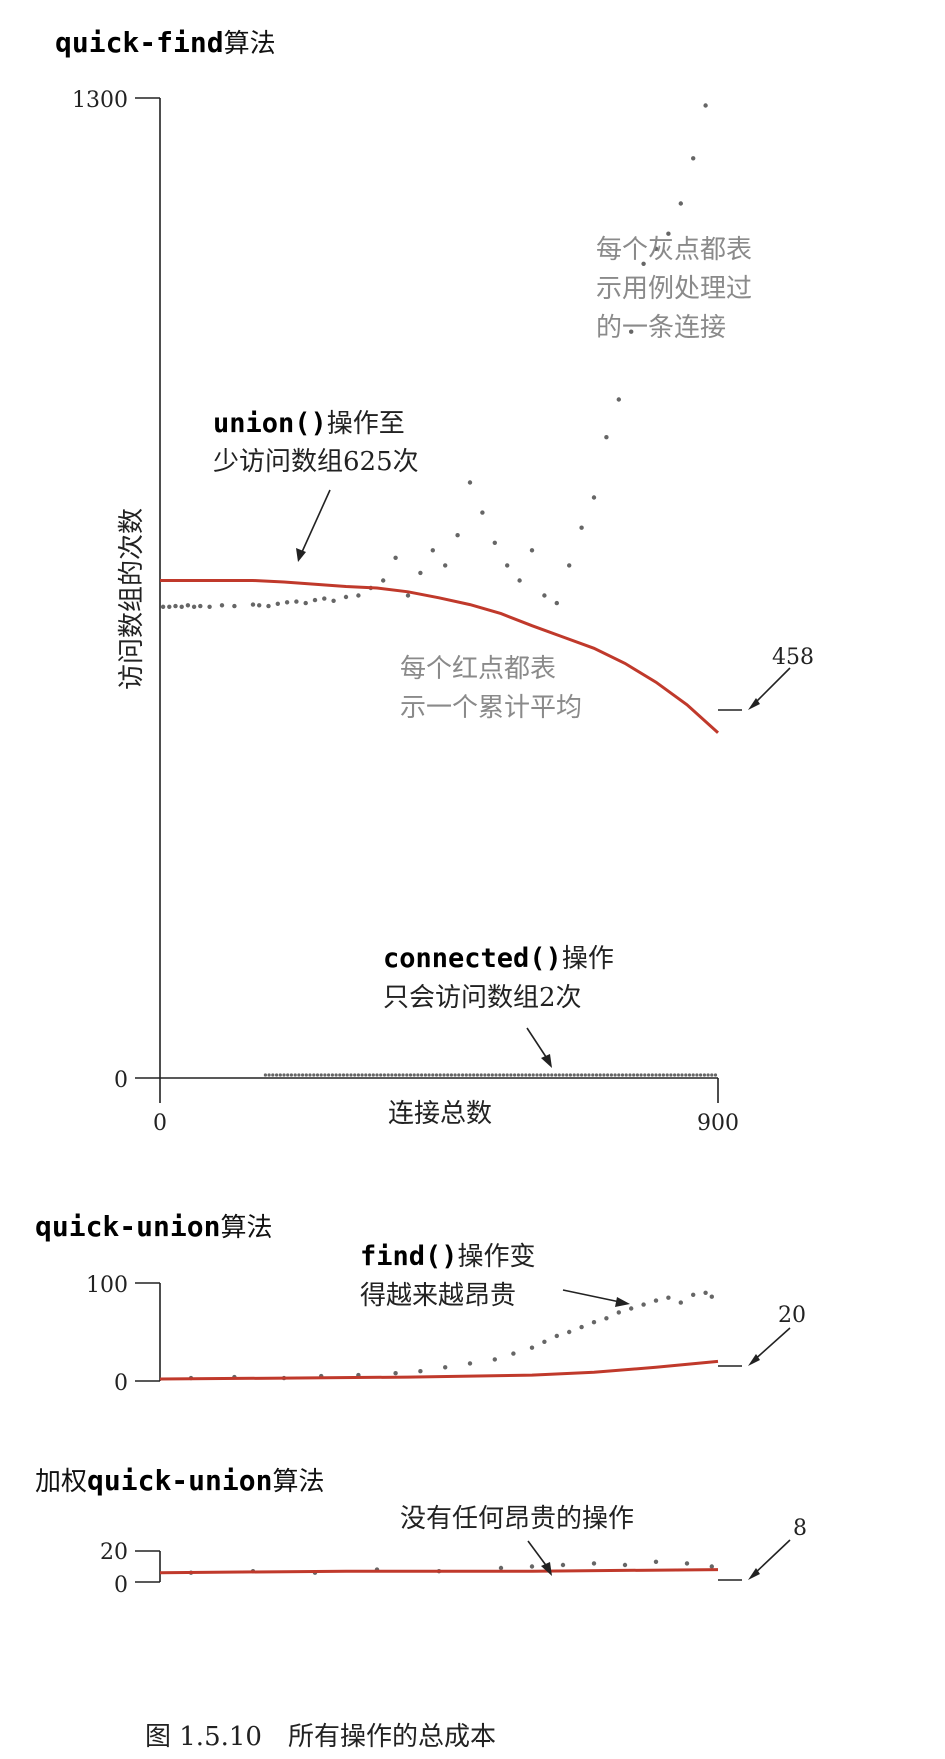  I want to click on panel3-annotation-arrow, so click(538, 1554).